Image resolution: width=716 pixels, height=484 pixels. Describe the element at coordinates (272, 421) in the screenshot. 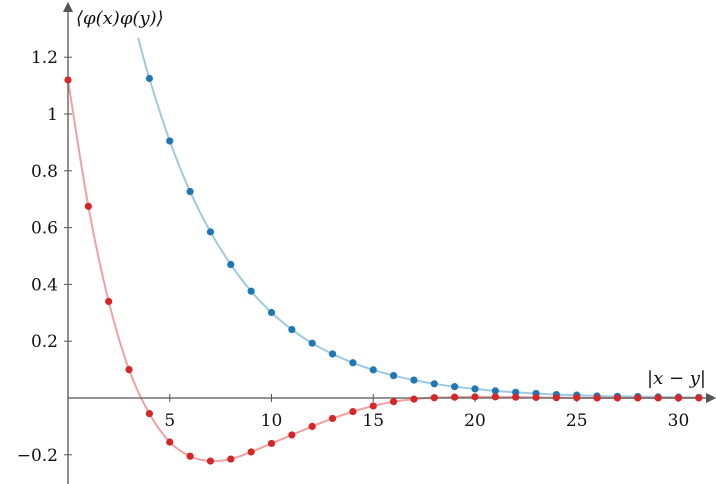

I see `x-tick-label: 10` at that location.